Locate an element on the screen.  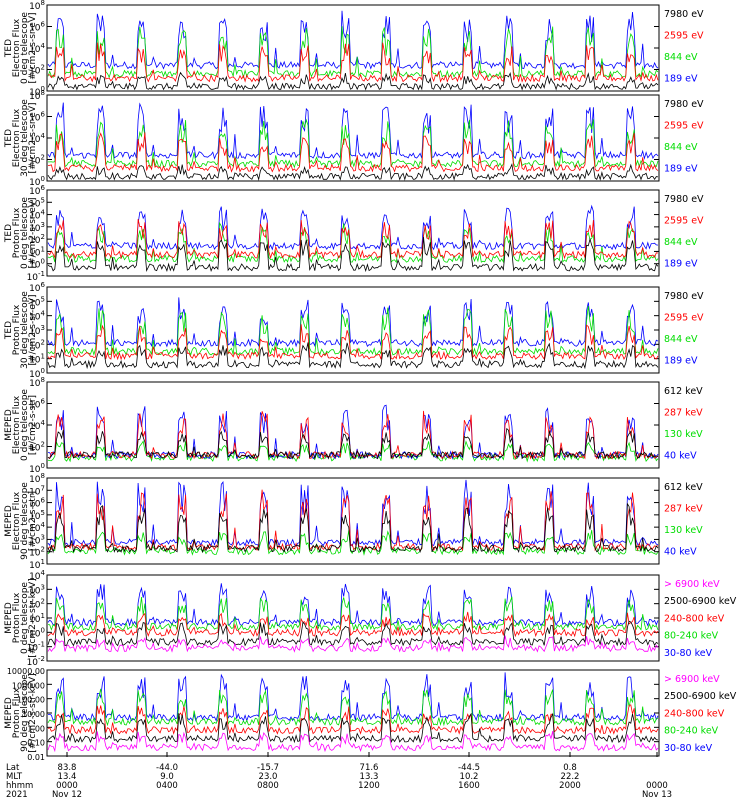
legend-entry: 2595 eV is located at coordinates (684, 126).